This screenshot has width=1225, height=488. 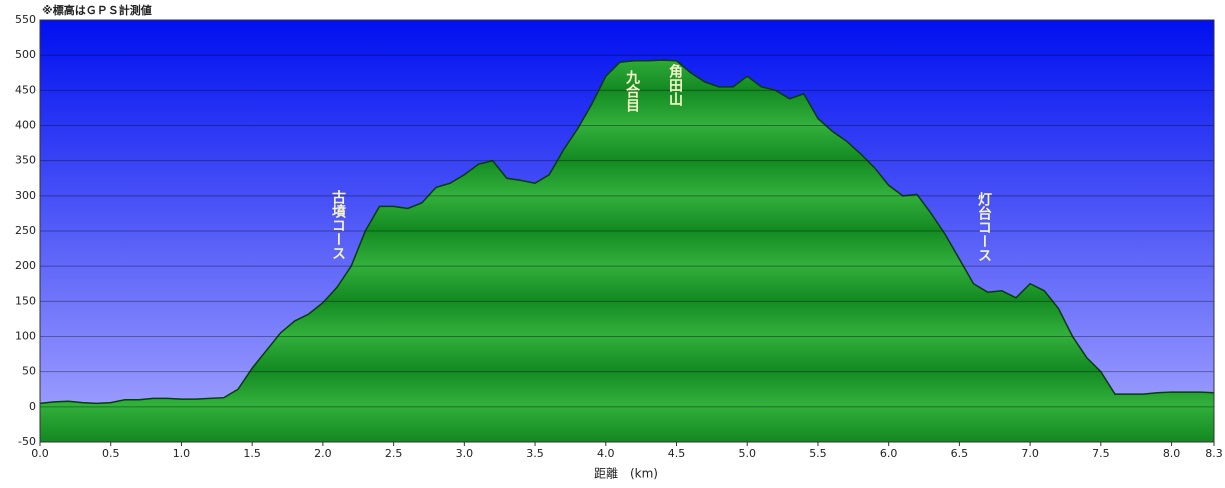 What do you see at coordinates (252, 453) in the screenshot?
I see `x-tick-label: 1.5` at bounding box center [252, 453].